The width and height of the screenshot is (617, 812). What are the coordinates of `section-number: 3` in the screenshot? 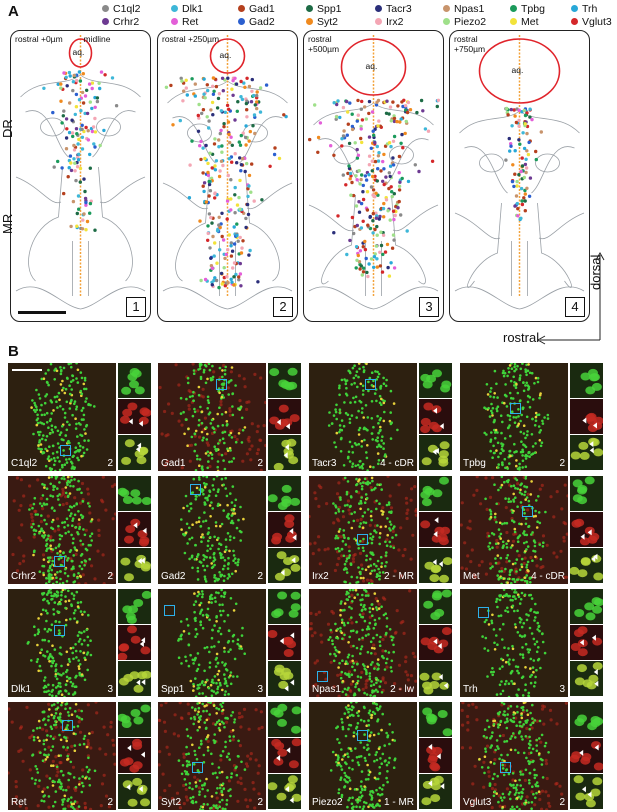 It's located at (429, 307).